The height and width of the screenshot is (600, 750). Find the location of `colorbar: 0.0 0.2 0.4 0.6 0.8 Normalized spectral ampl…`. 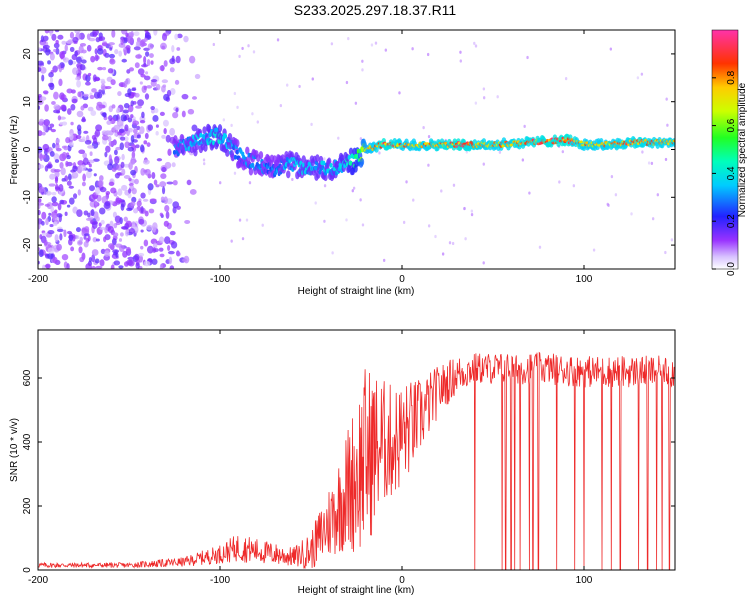

colorbar: 0.0 0.2 0.4 0.6 0.8 Normalized spectral ampl… is located at coordinates (729, 152).